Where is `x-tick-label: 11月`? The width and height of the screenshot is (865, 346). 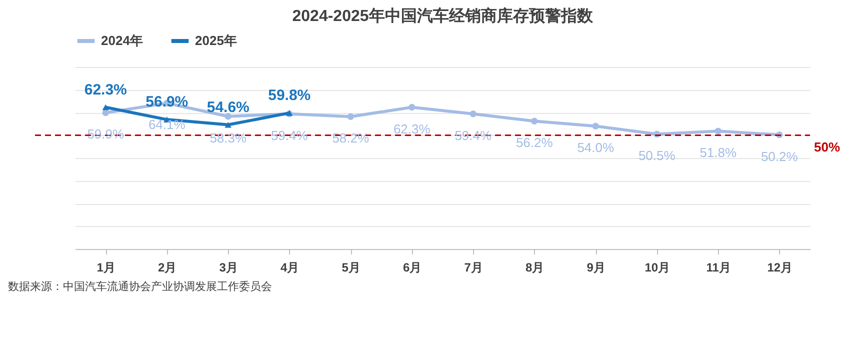
x-tick-label: 11月 is located at coordinates (718, 267).